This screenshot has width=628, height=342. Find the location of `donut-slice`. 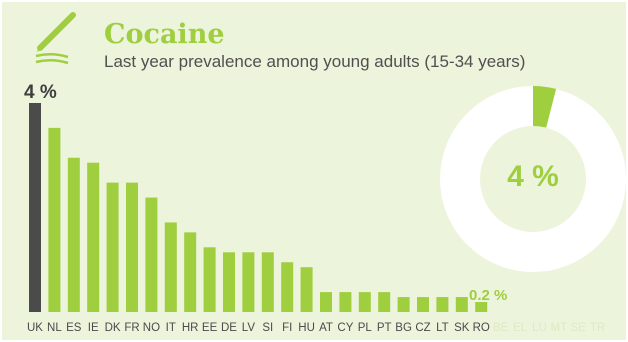

donut-slice is located at coordinates (545, 107).